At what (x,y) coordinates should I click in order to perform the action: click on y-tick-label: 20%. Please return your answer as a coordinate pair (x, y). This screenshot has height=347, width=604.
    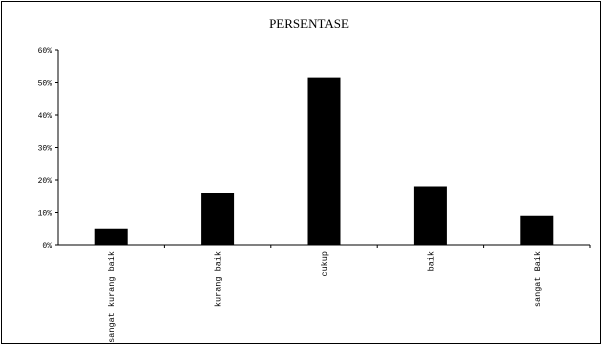
    Looking at the image, I should click on (45, 181).